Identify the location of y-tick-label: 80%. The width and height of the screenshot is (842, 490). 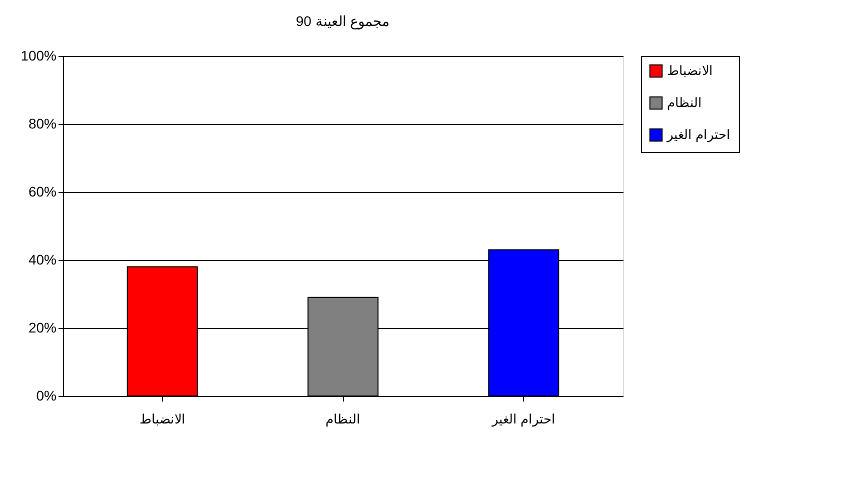
(42, 124).